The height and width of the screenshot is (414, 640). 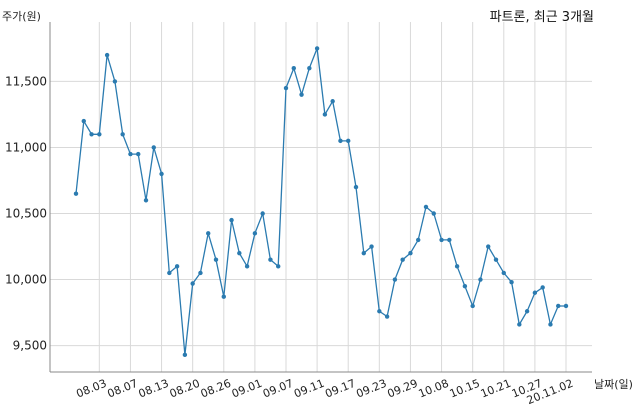 What do you see at coordinates (30, 346) in the screenshot?
I see `y-tick-label: 9,500` at bounding box center [30, 346].